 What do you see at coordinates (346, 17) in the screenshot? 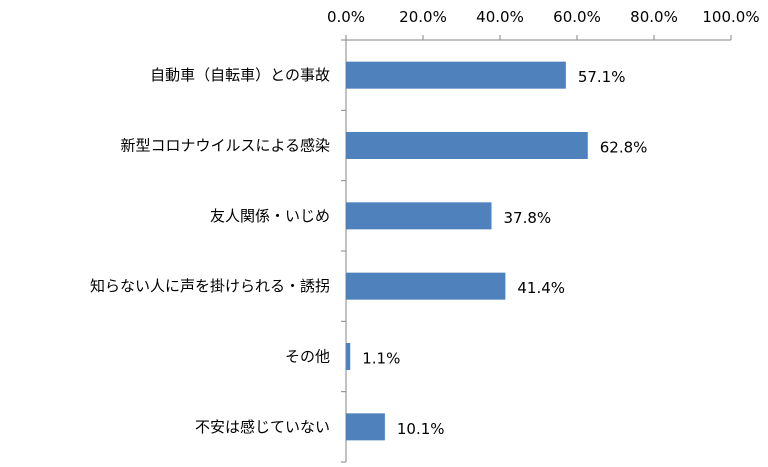
I see `x-tick-label: 0.0%` at bounding box center [346, 17].